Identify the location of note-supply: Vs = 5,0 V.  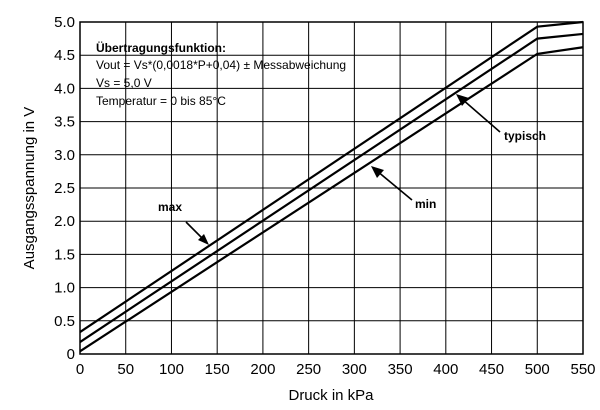
(124, 83).